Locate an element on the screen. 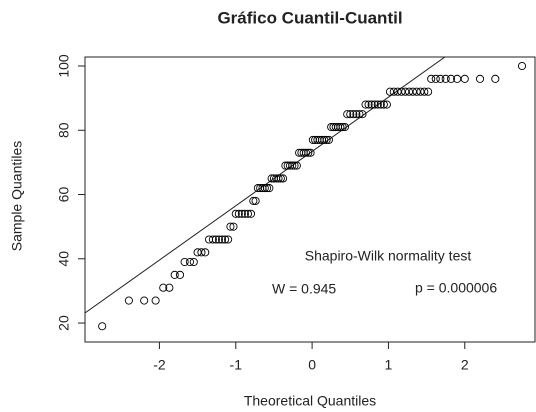 This screenshot has height=412, width=536. x-tick-label: -2 is located at coordinates (159, 365).